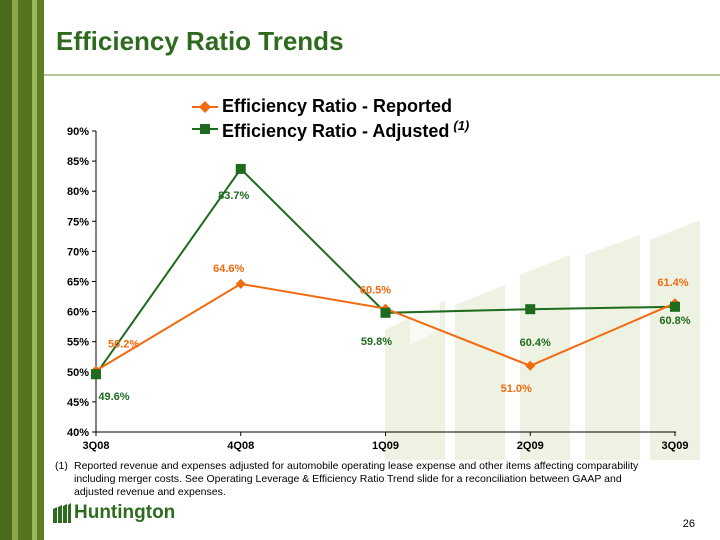 This screenshot has width=720, height=540. Describe the element at coordinates (382, 75) in the screenshot. I see `title-rule` at that location.